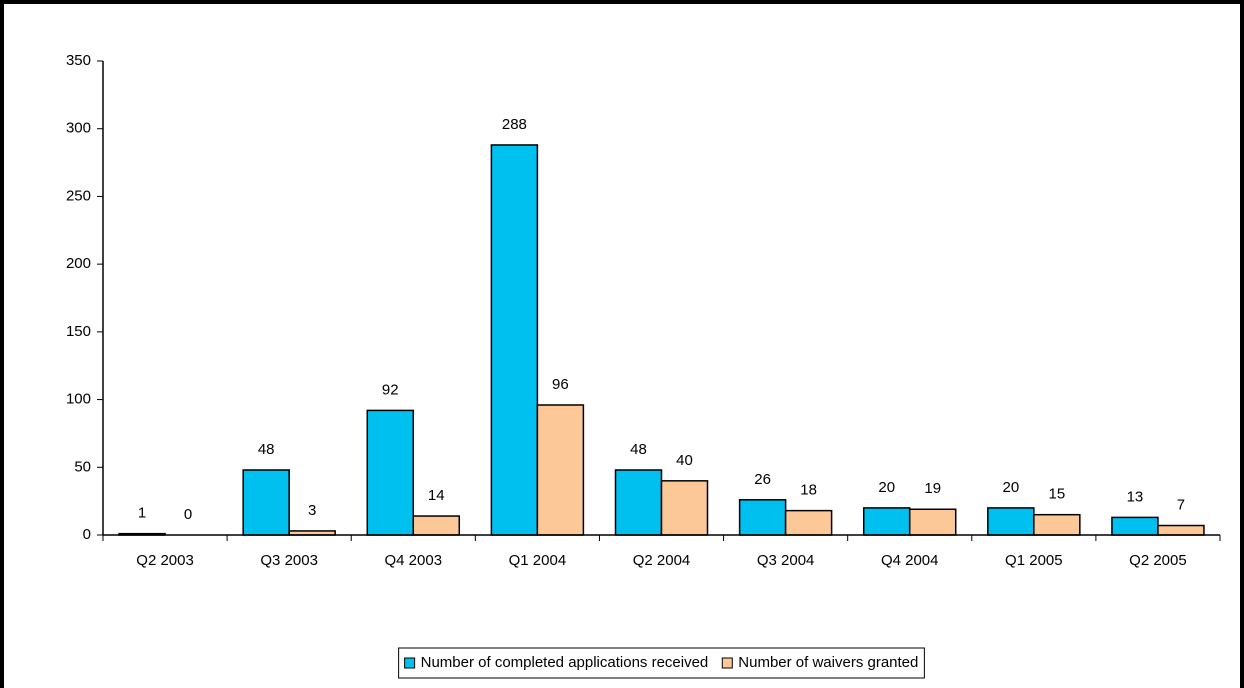  I want to click on y-tick-label: 350, so click(78, 60).